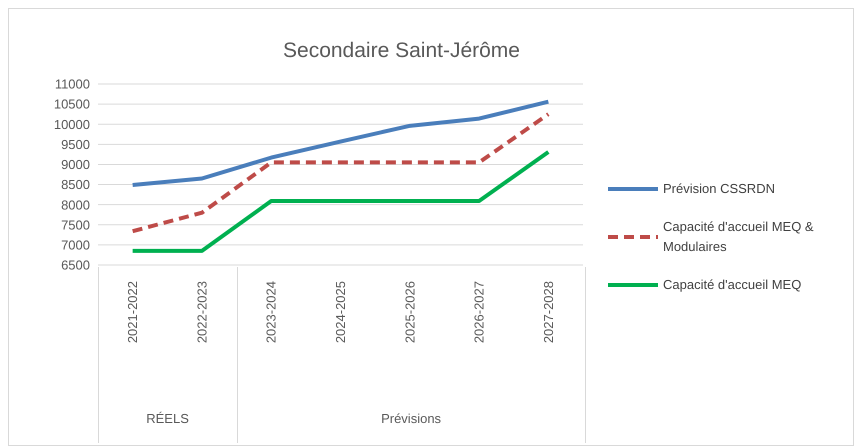 This screenshot has height=448, width=854. What do you see at coordinates (410, 312) in the screenshot?
I see `x-tick-label: 2025-2026` at bounding box center [410, 312].